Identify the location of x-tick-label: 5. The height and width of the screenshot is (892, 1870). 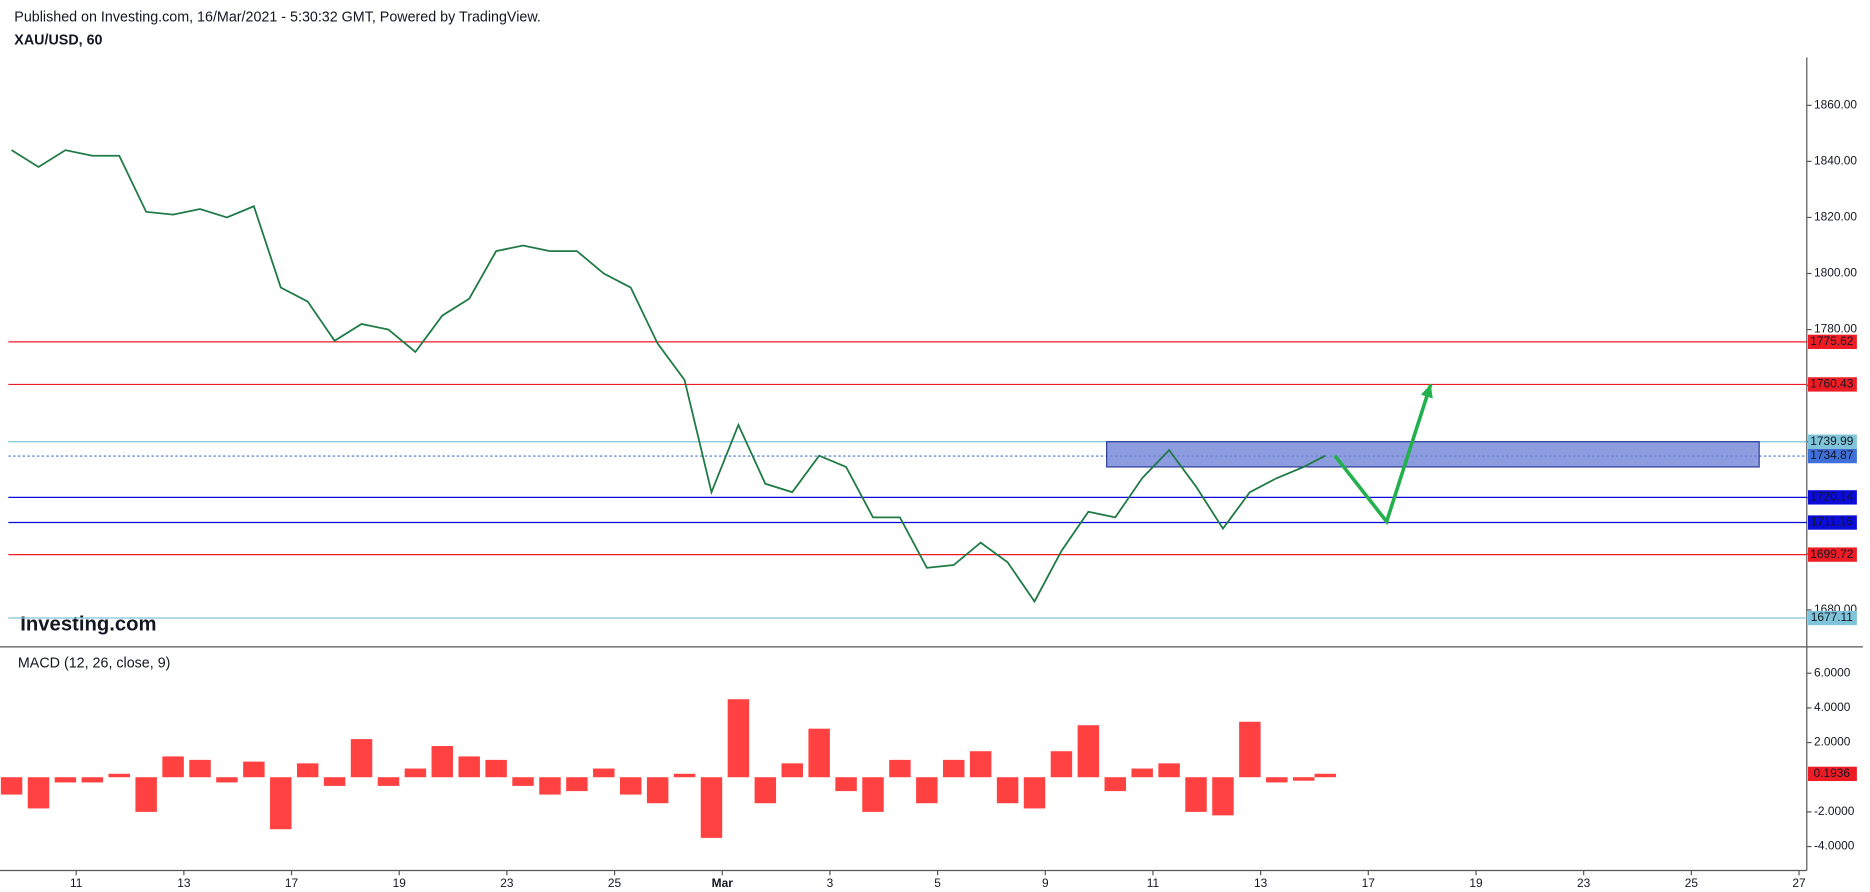
(937, 883).